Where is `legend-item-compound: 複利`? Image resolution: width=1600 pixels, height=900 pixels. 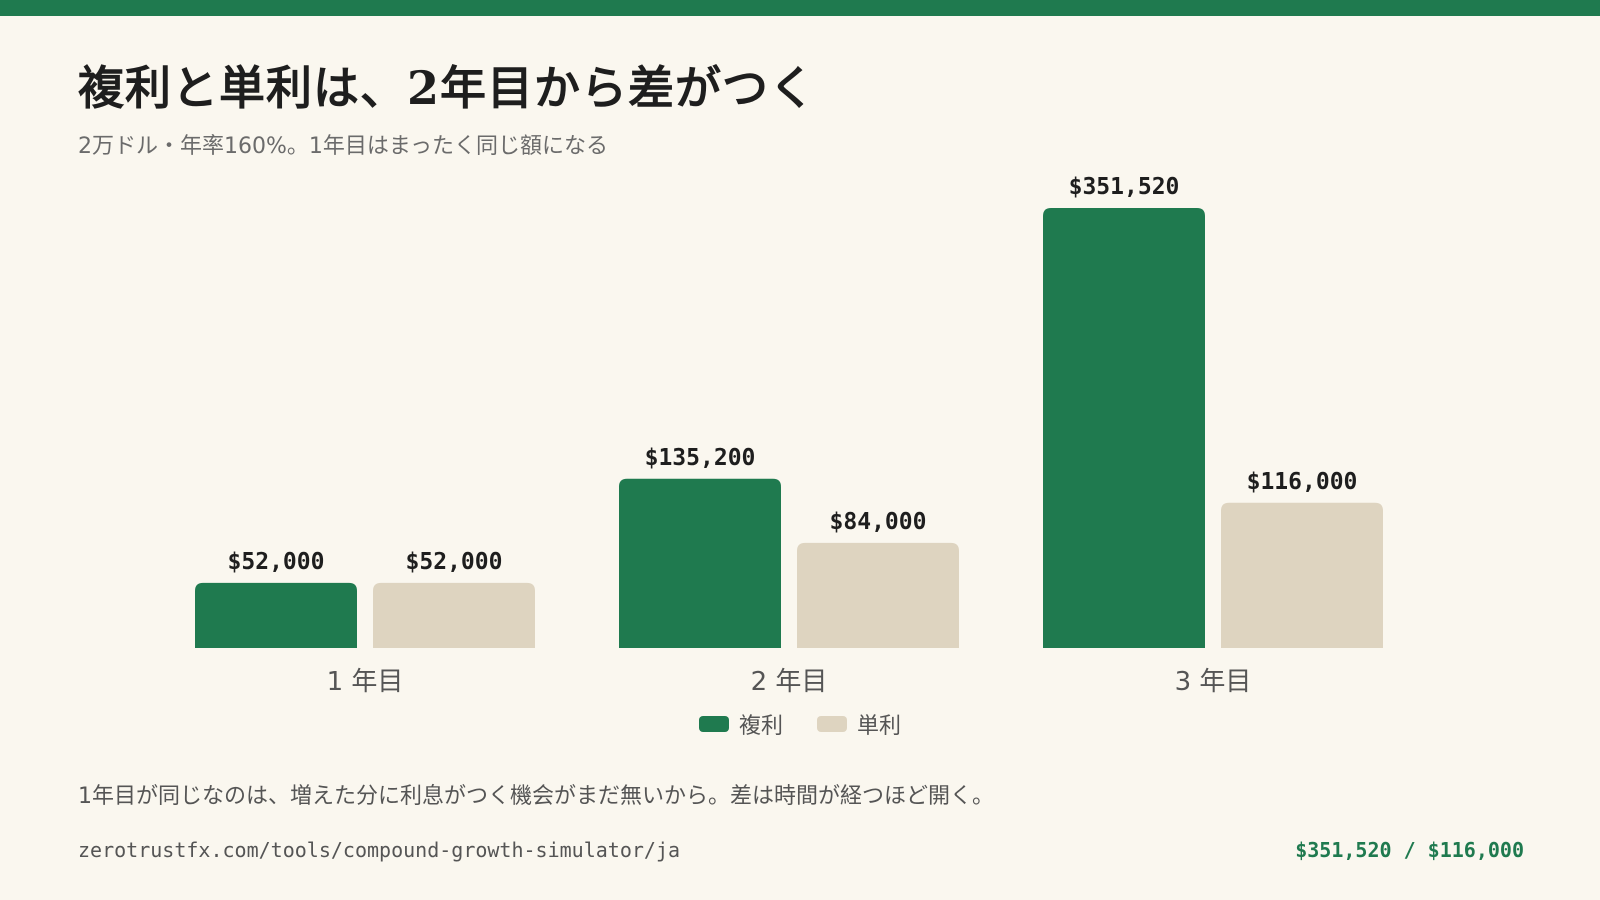
legend-item-compound: 複利 is located at coordinates (740, 724).